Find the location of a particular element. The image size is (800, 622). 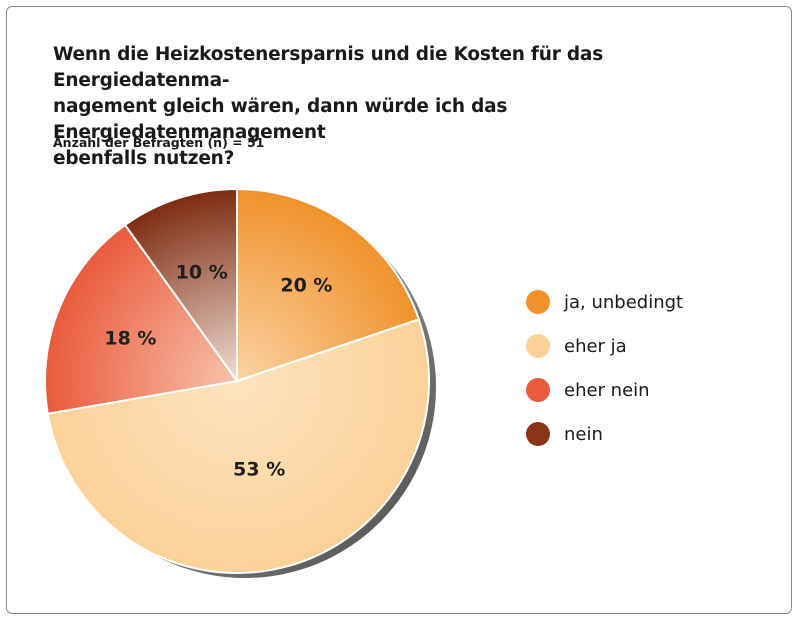

legend-item: eher nein is located at coordinates (604, 390).